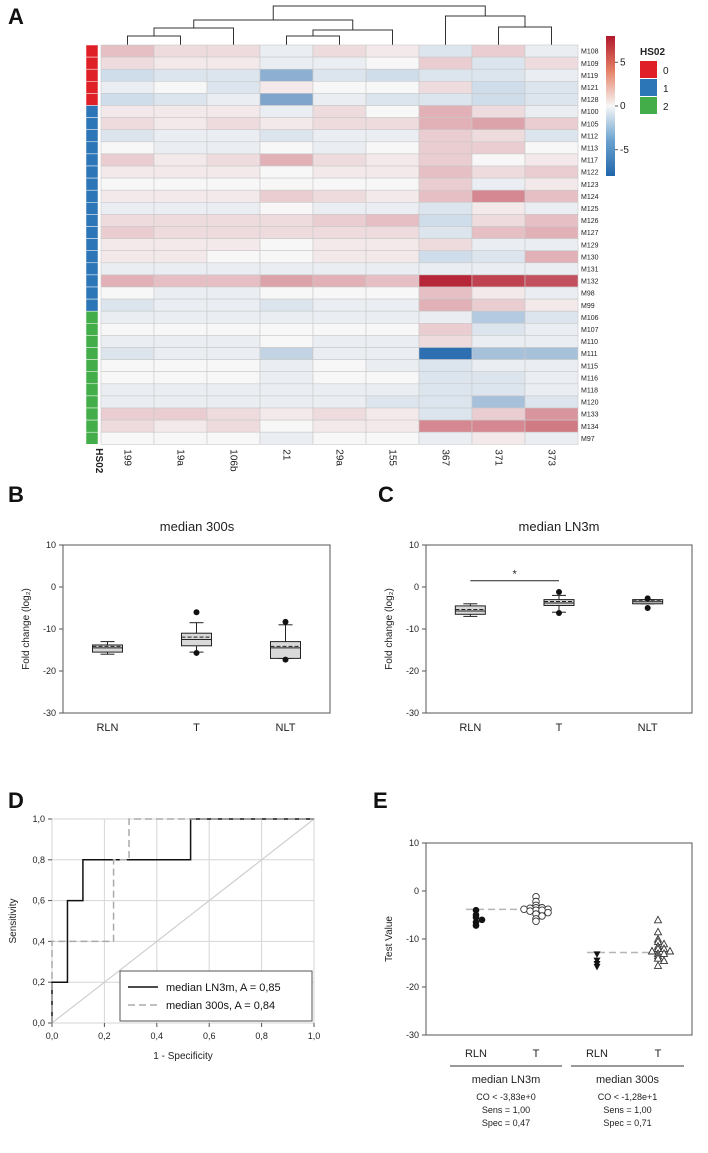 Image resolution: width=708 pixels, height=1153 pixels. I want to click on column-dendrogram, so click(339, 25).